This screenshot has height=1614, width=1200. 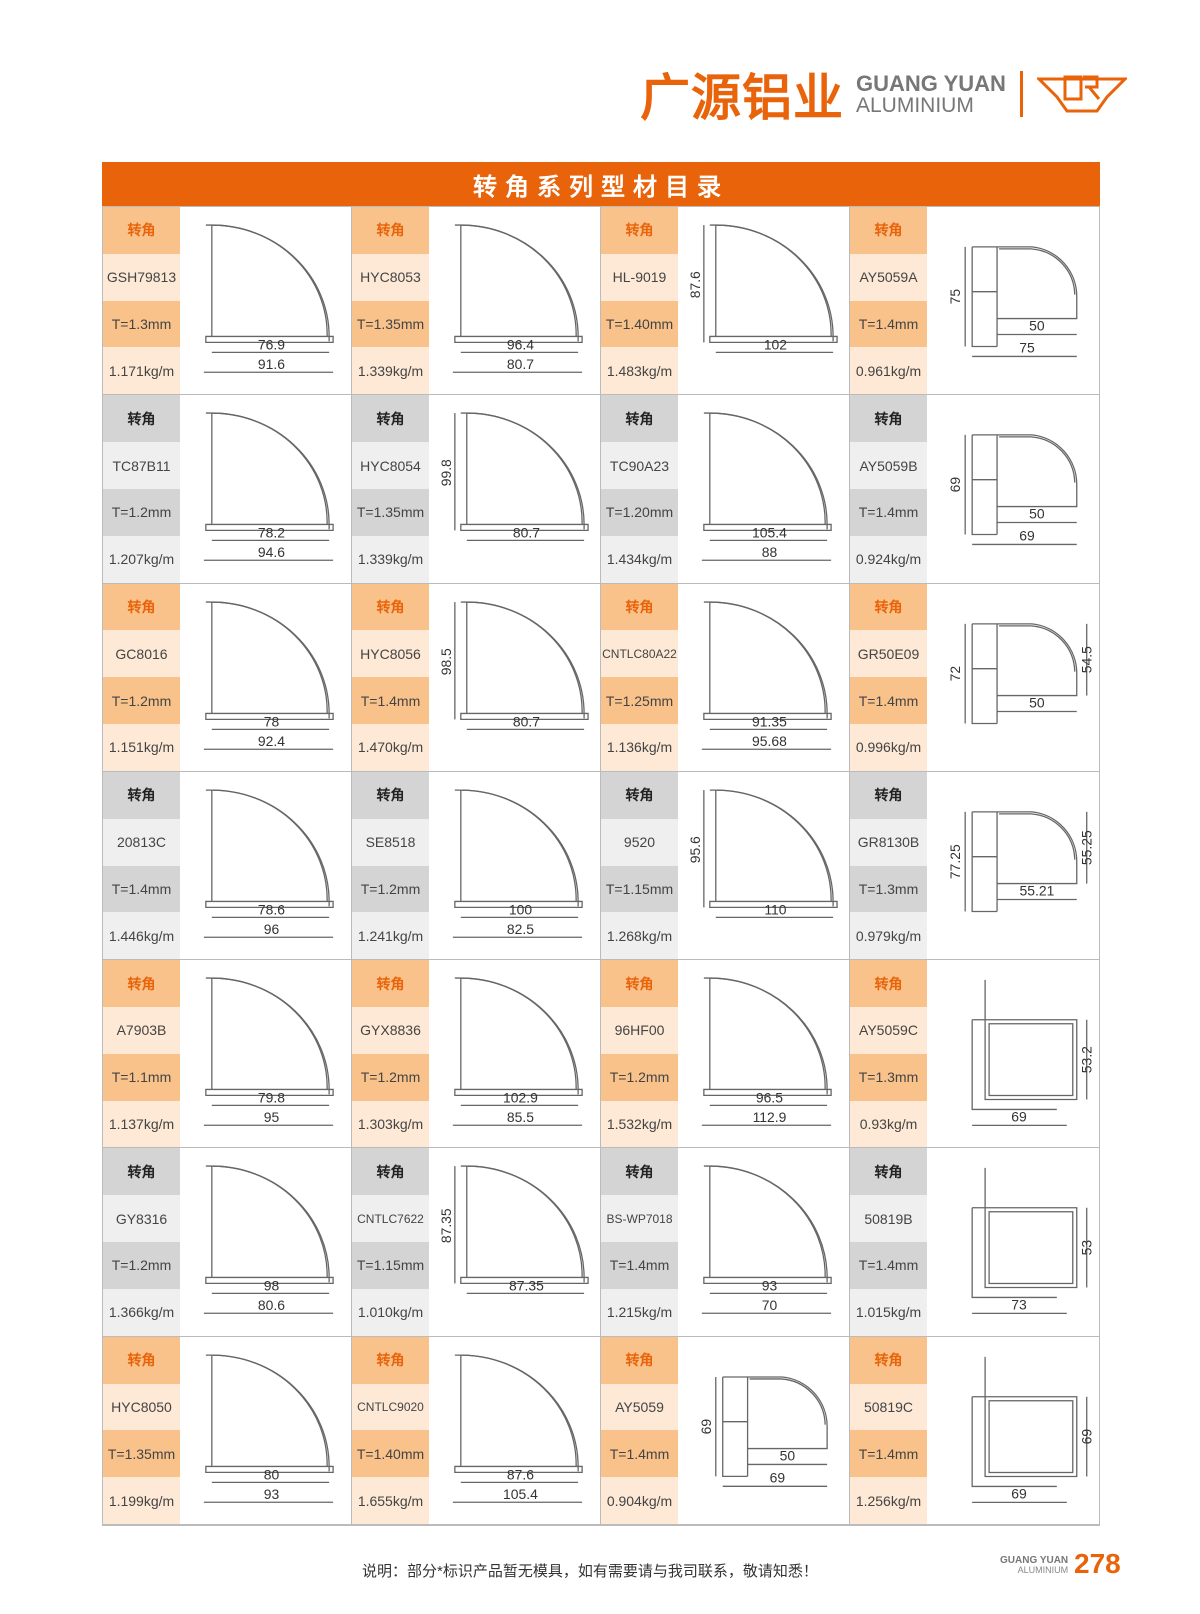 I want to click on dimension-horizontal-1: 91.35, so click(x=769, y=721).